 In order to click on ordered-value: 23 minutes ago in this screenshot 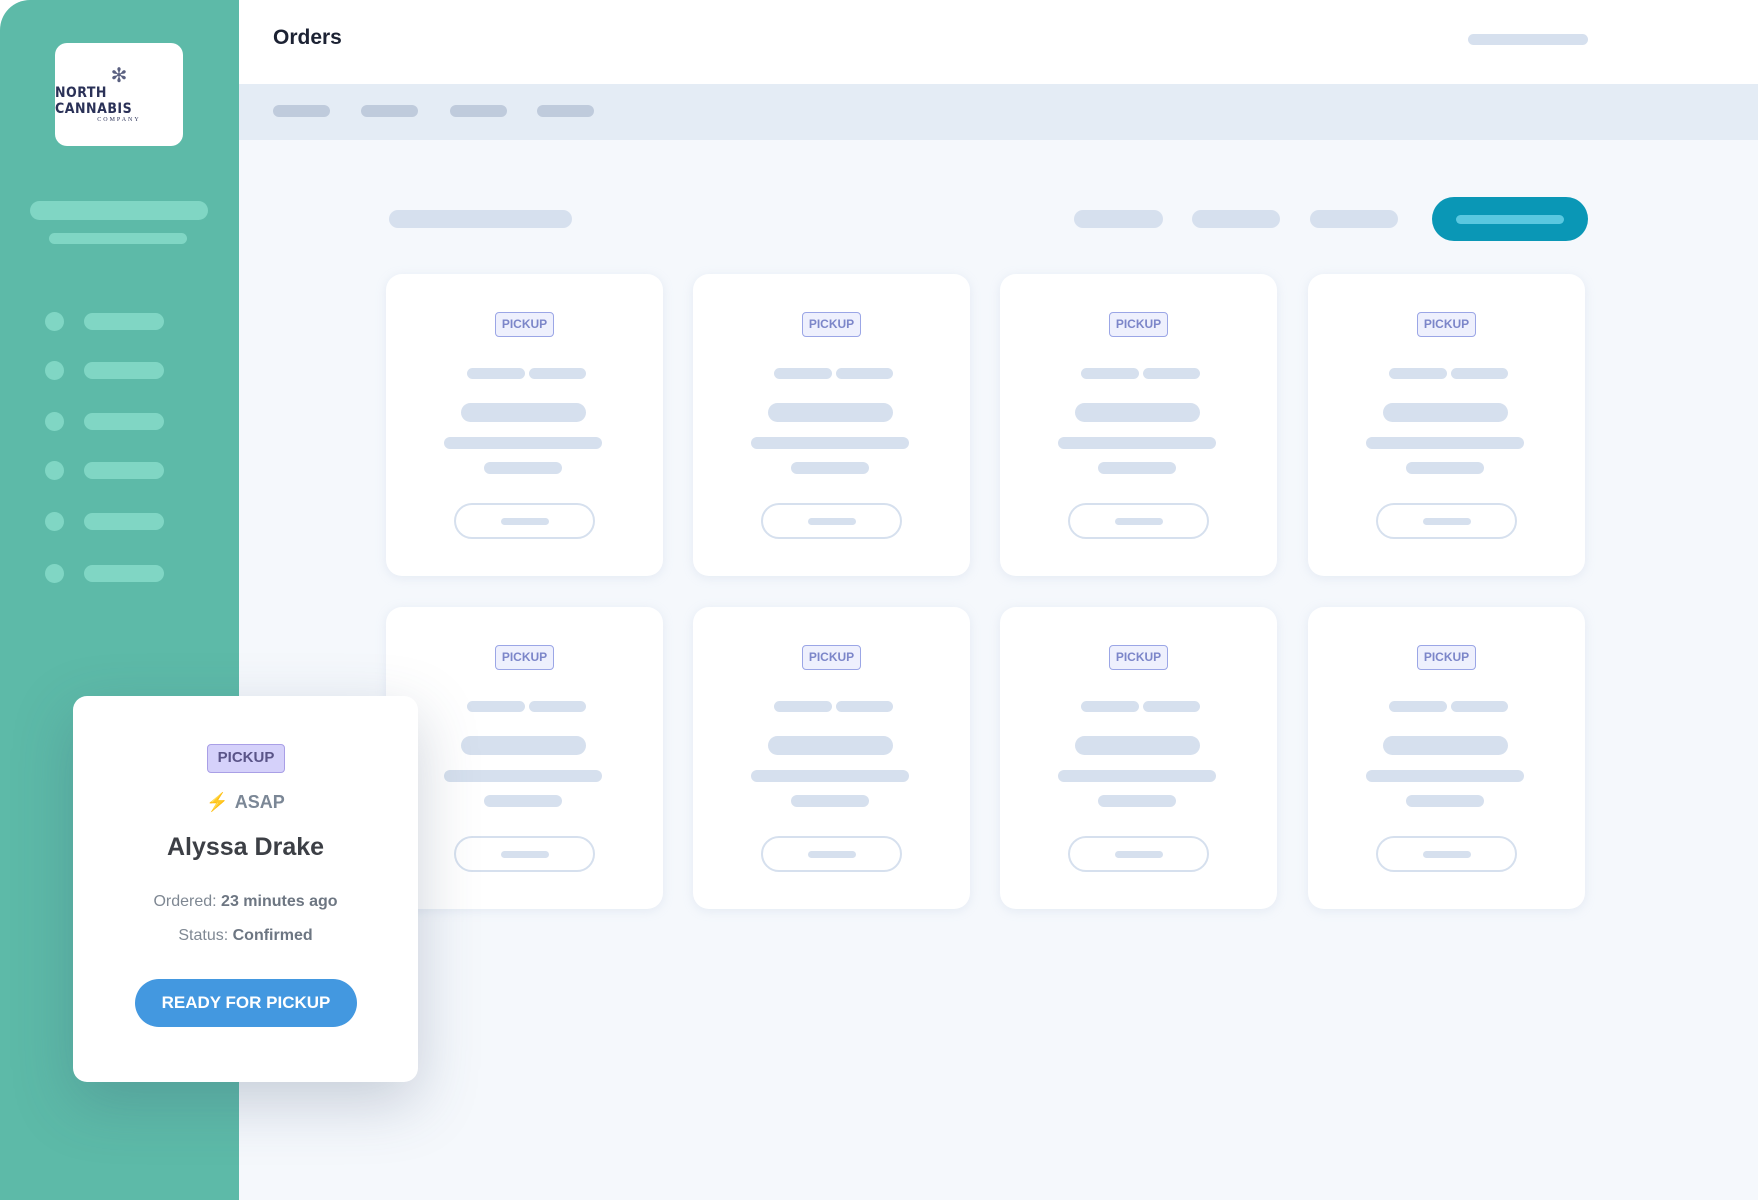, I will do `click(279, 901)`.